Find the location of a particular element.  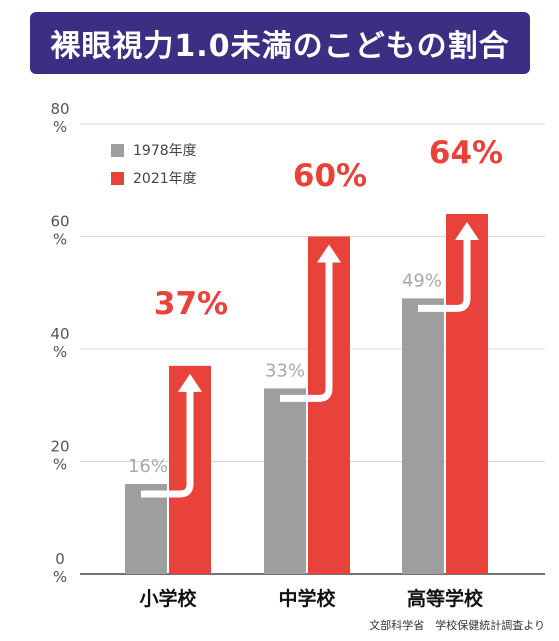

title-banner: 裸眼視力1.0未満のこどもの割合 is located at coordinates (280, 43).